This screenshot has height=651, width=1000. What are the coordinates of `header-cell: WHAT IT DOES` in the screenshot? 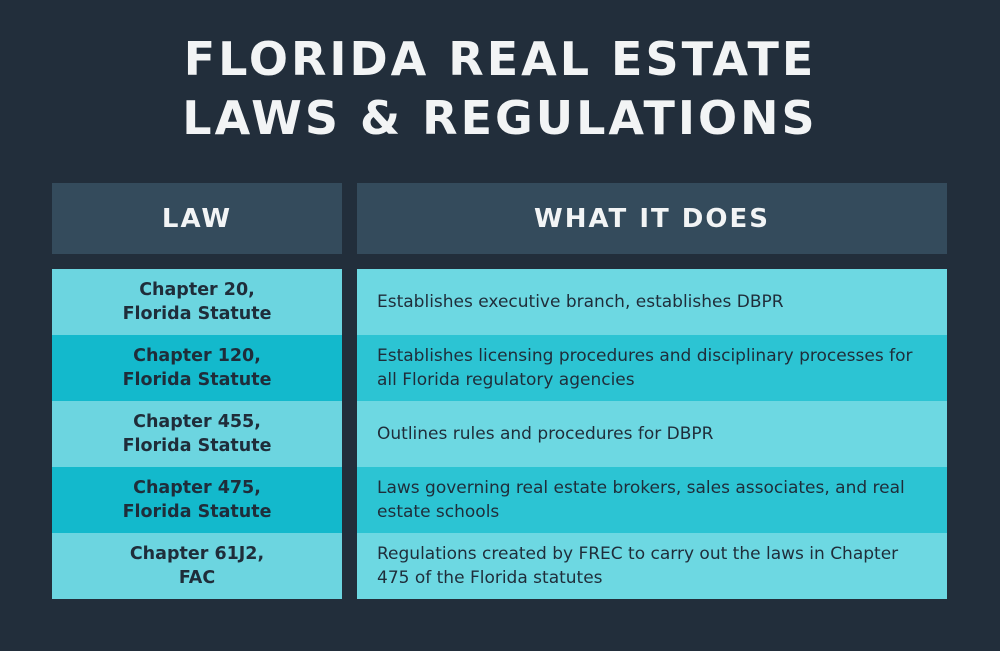 It's located at (652, 218).